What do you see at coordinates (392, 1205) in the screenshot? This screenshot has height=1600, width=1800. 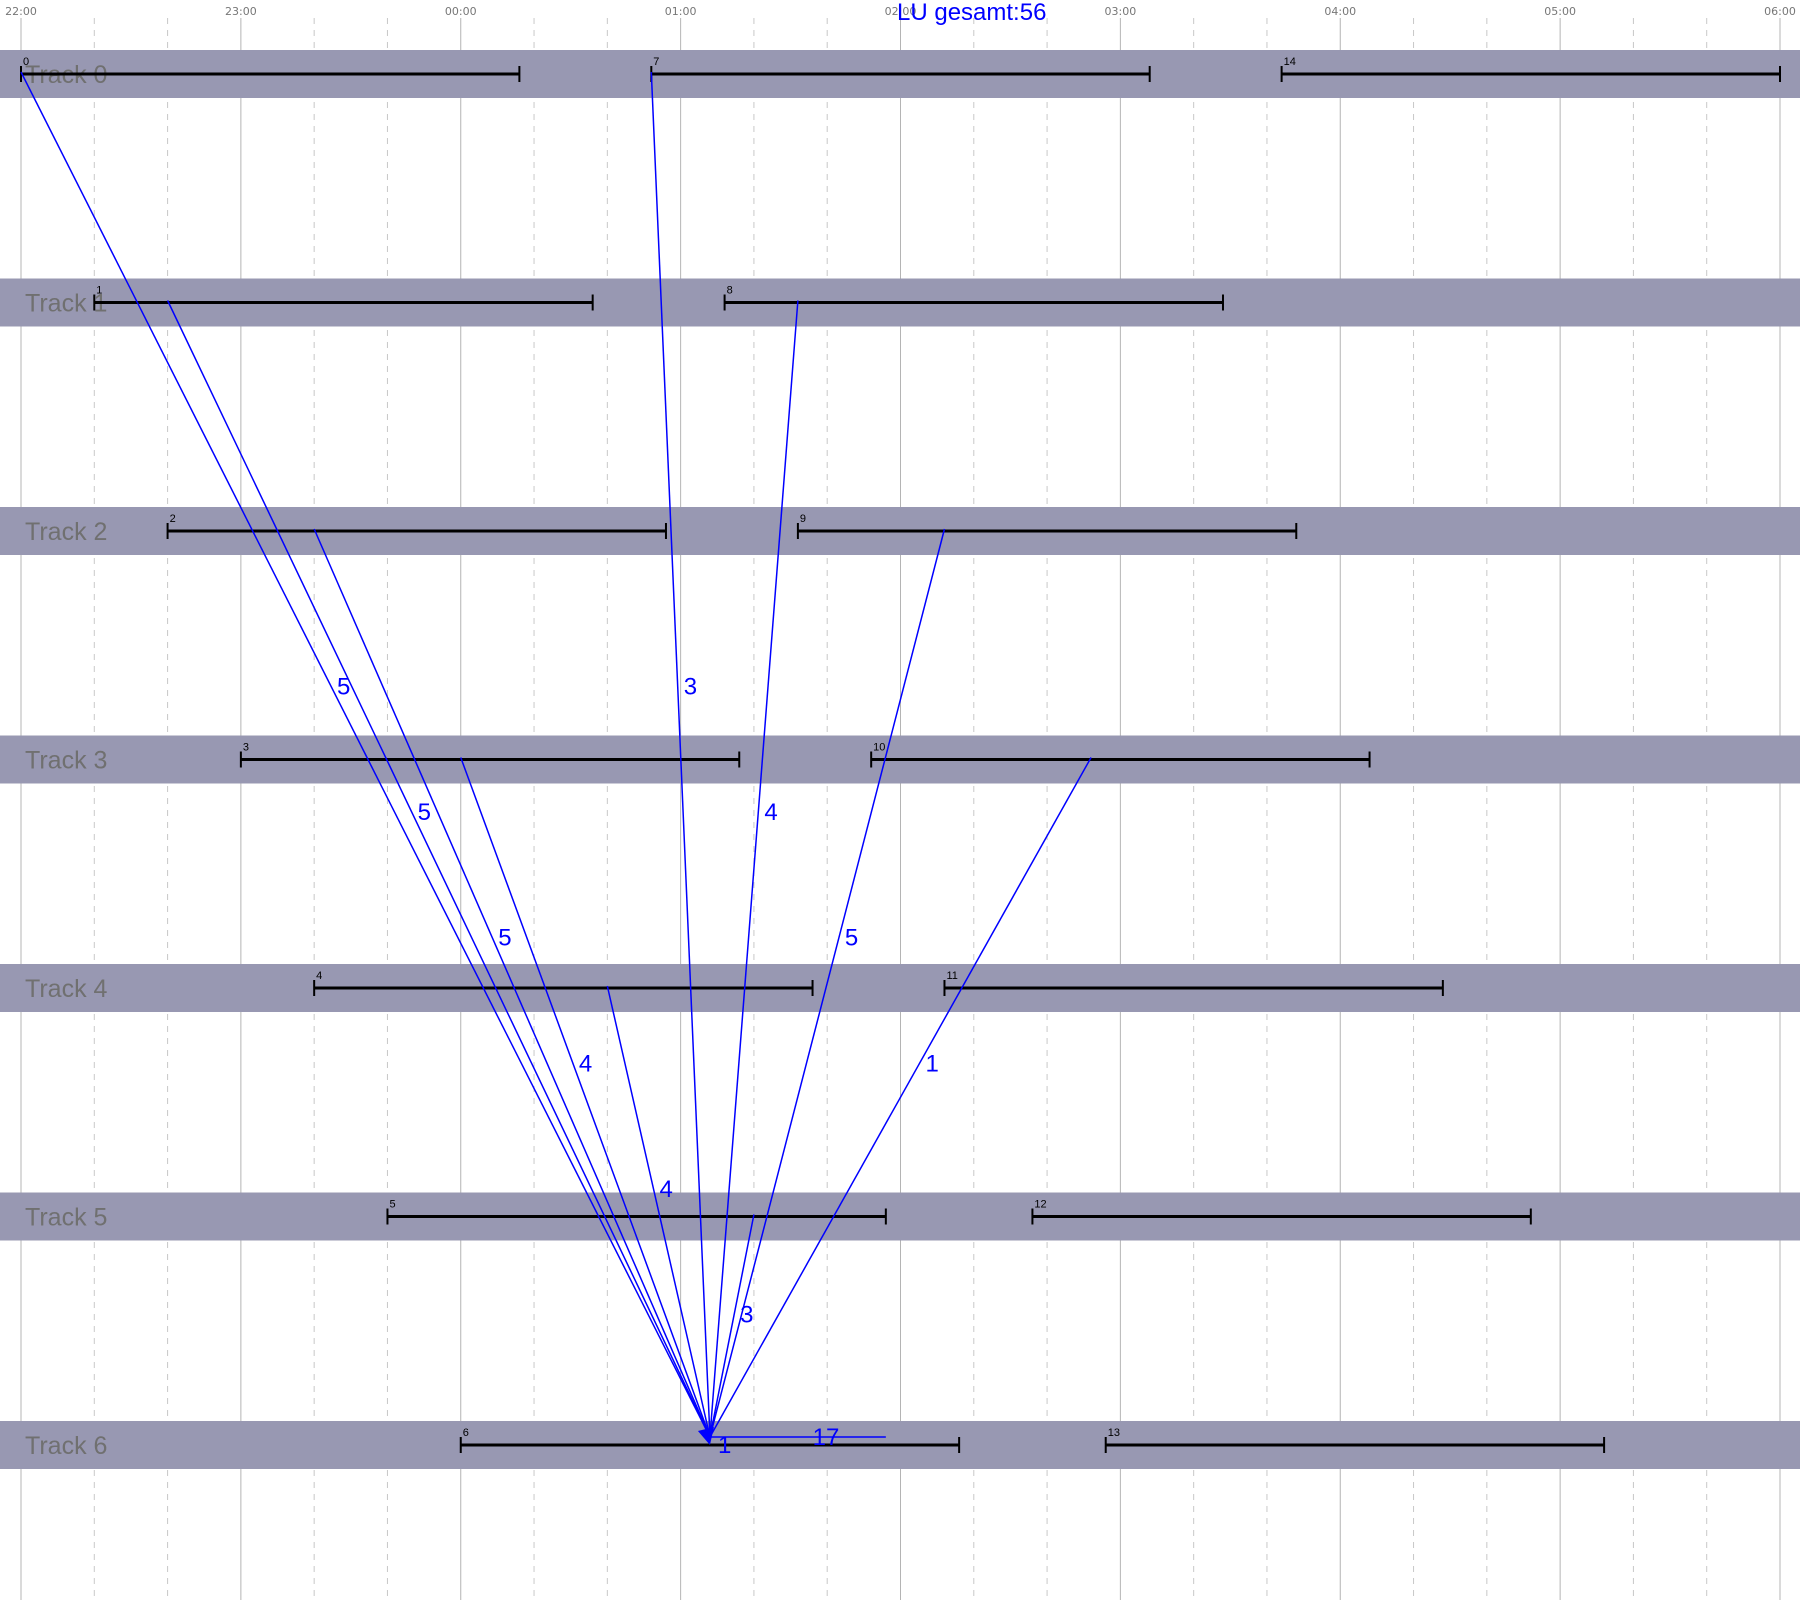 I see `bar-label: 5` at bounding box center [392, 1205].